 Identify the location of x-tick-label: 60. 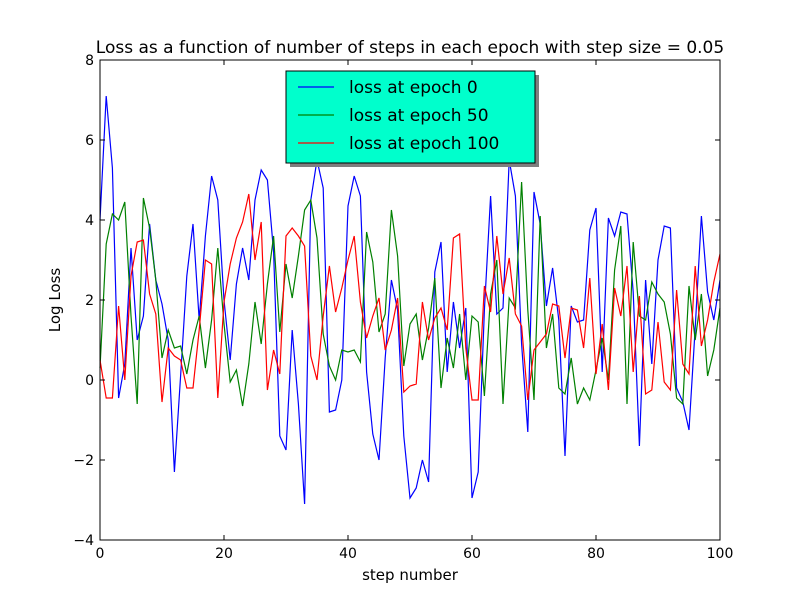
(472, 554).